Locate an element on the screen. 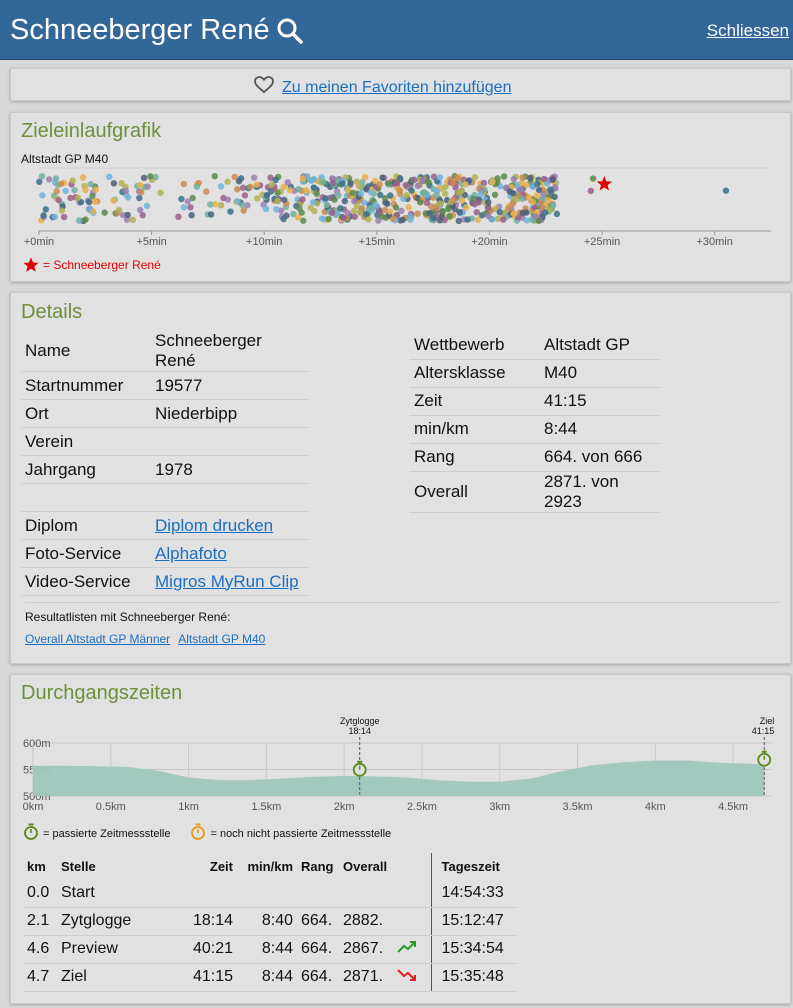 This screenshot has width=793, height=1008. splits-row: 4.6 Preview 40:21 8:44 664. 2867. 15:34:54 is located at coordinates (270, 949).